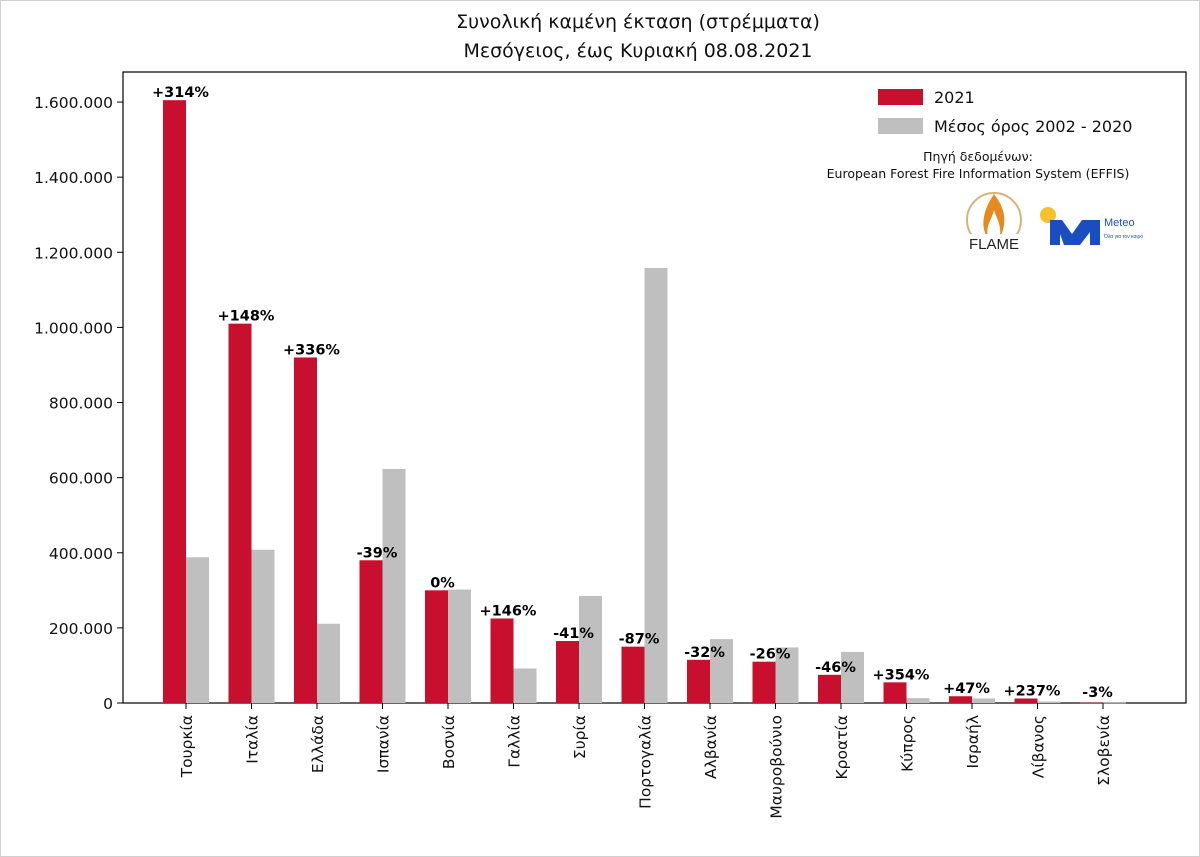  Describe the element at coordinates (842, 747) in the screenshot. I see `x-tick-label: Κροατία` at that location.